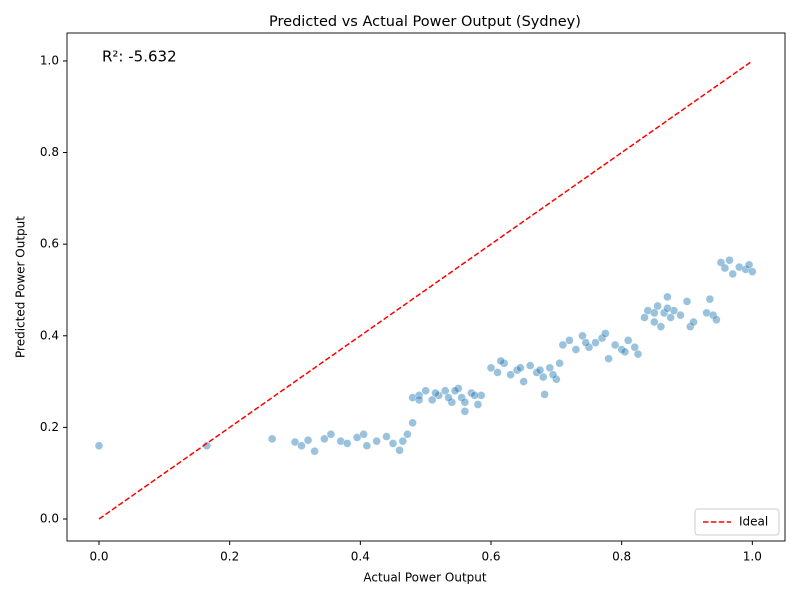  Describe the element at coordinates (621, 557) in the screenshot. I see `x-tick-label: 0.8` at that location.